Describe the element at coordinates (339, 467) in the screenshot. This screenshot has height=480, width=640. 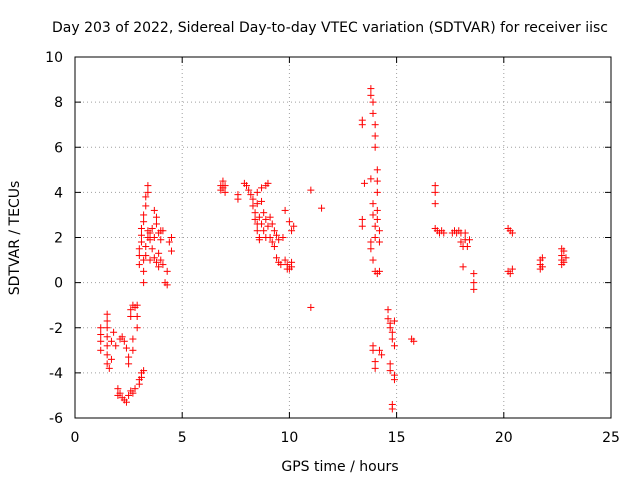
I see `x-axis-title: GPS time / hours` at that location.